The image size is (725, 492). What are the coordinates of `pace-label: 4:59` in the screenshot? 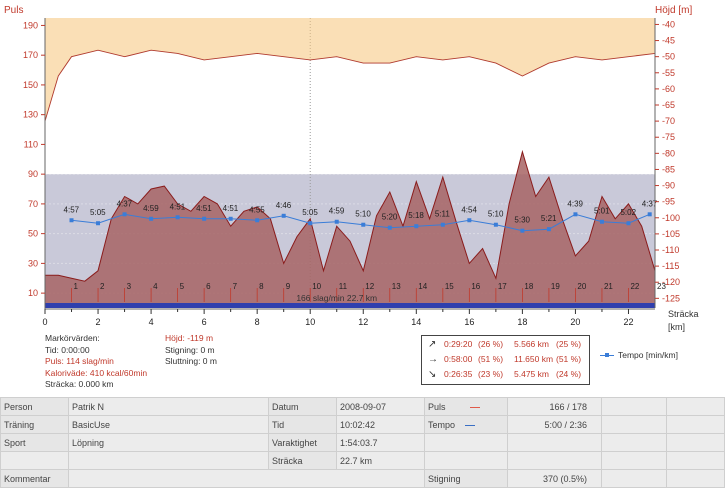 It's located at (337, 211).